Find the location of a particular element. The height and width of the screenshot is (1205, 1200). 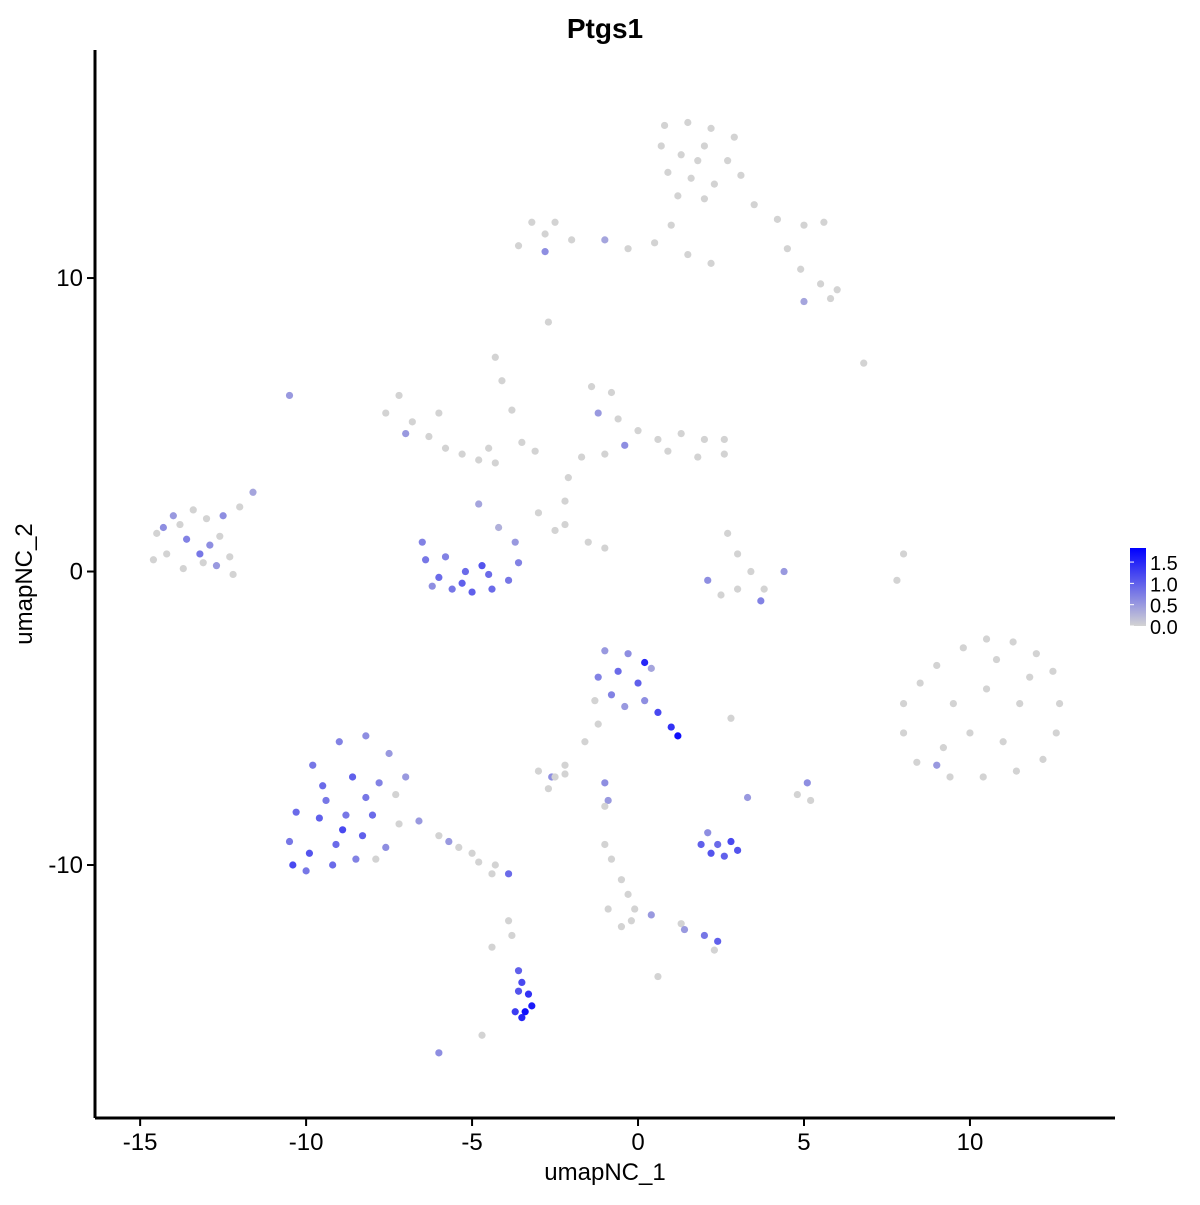

colorbar-label: 0.5 is located at coordinates (1164, 607).